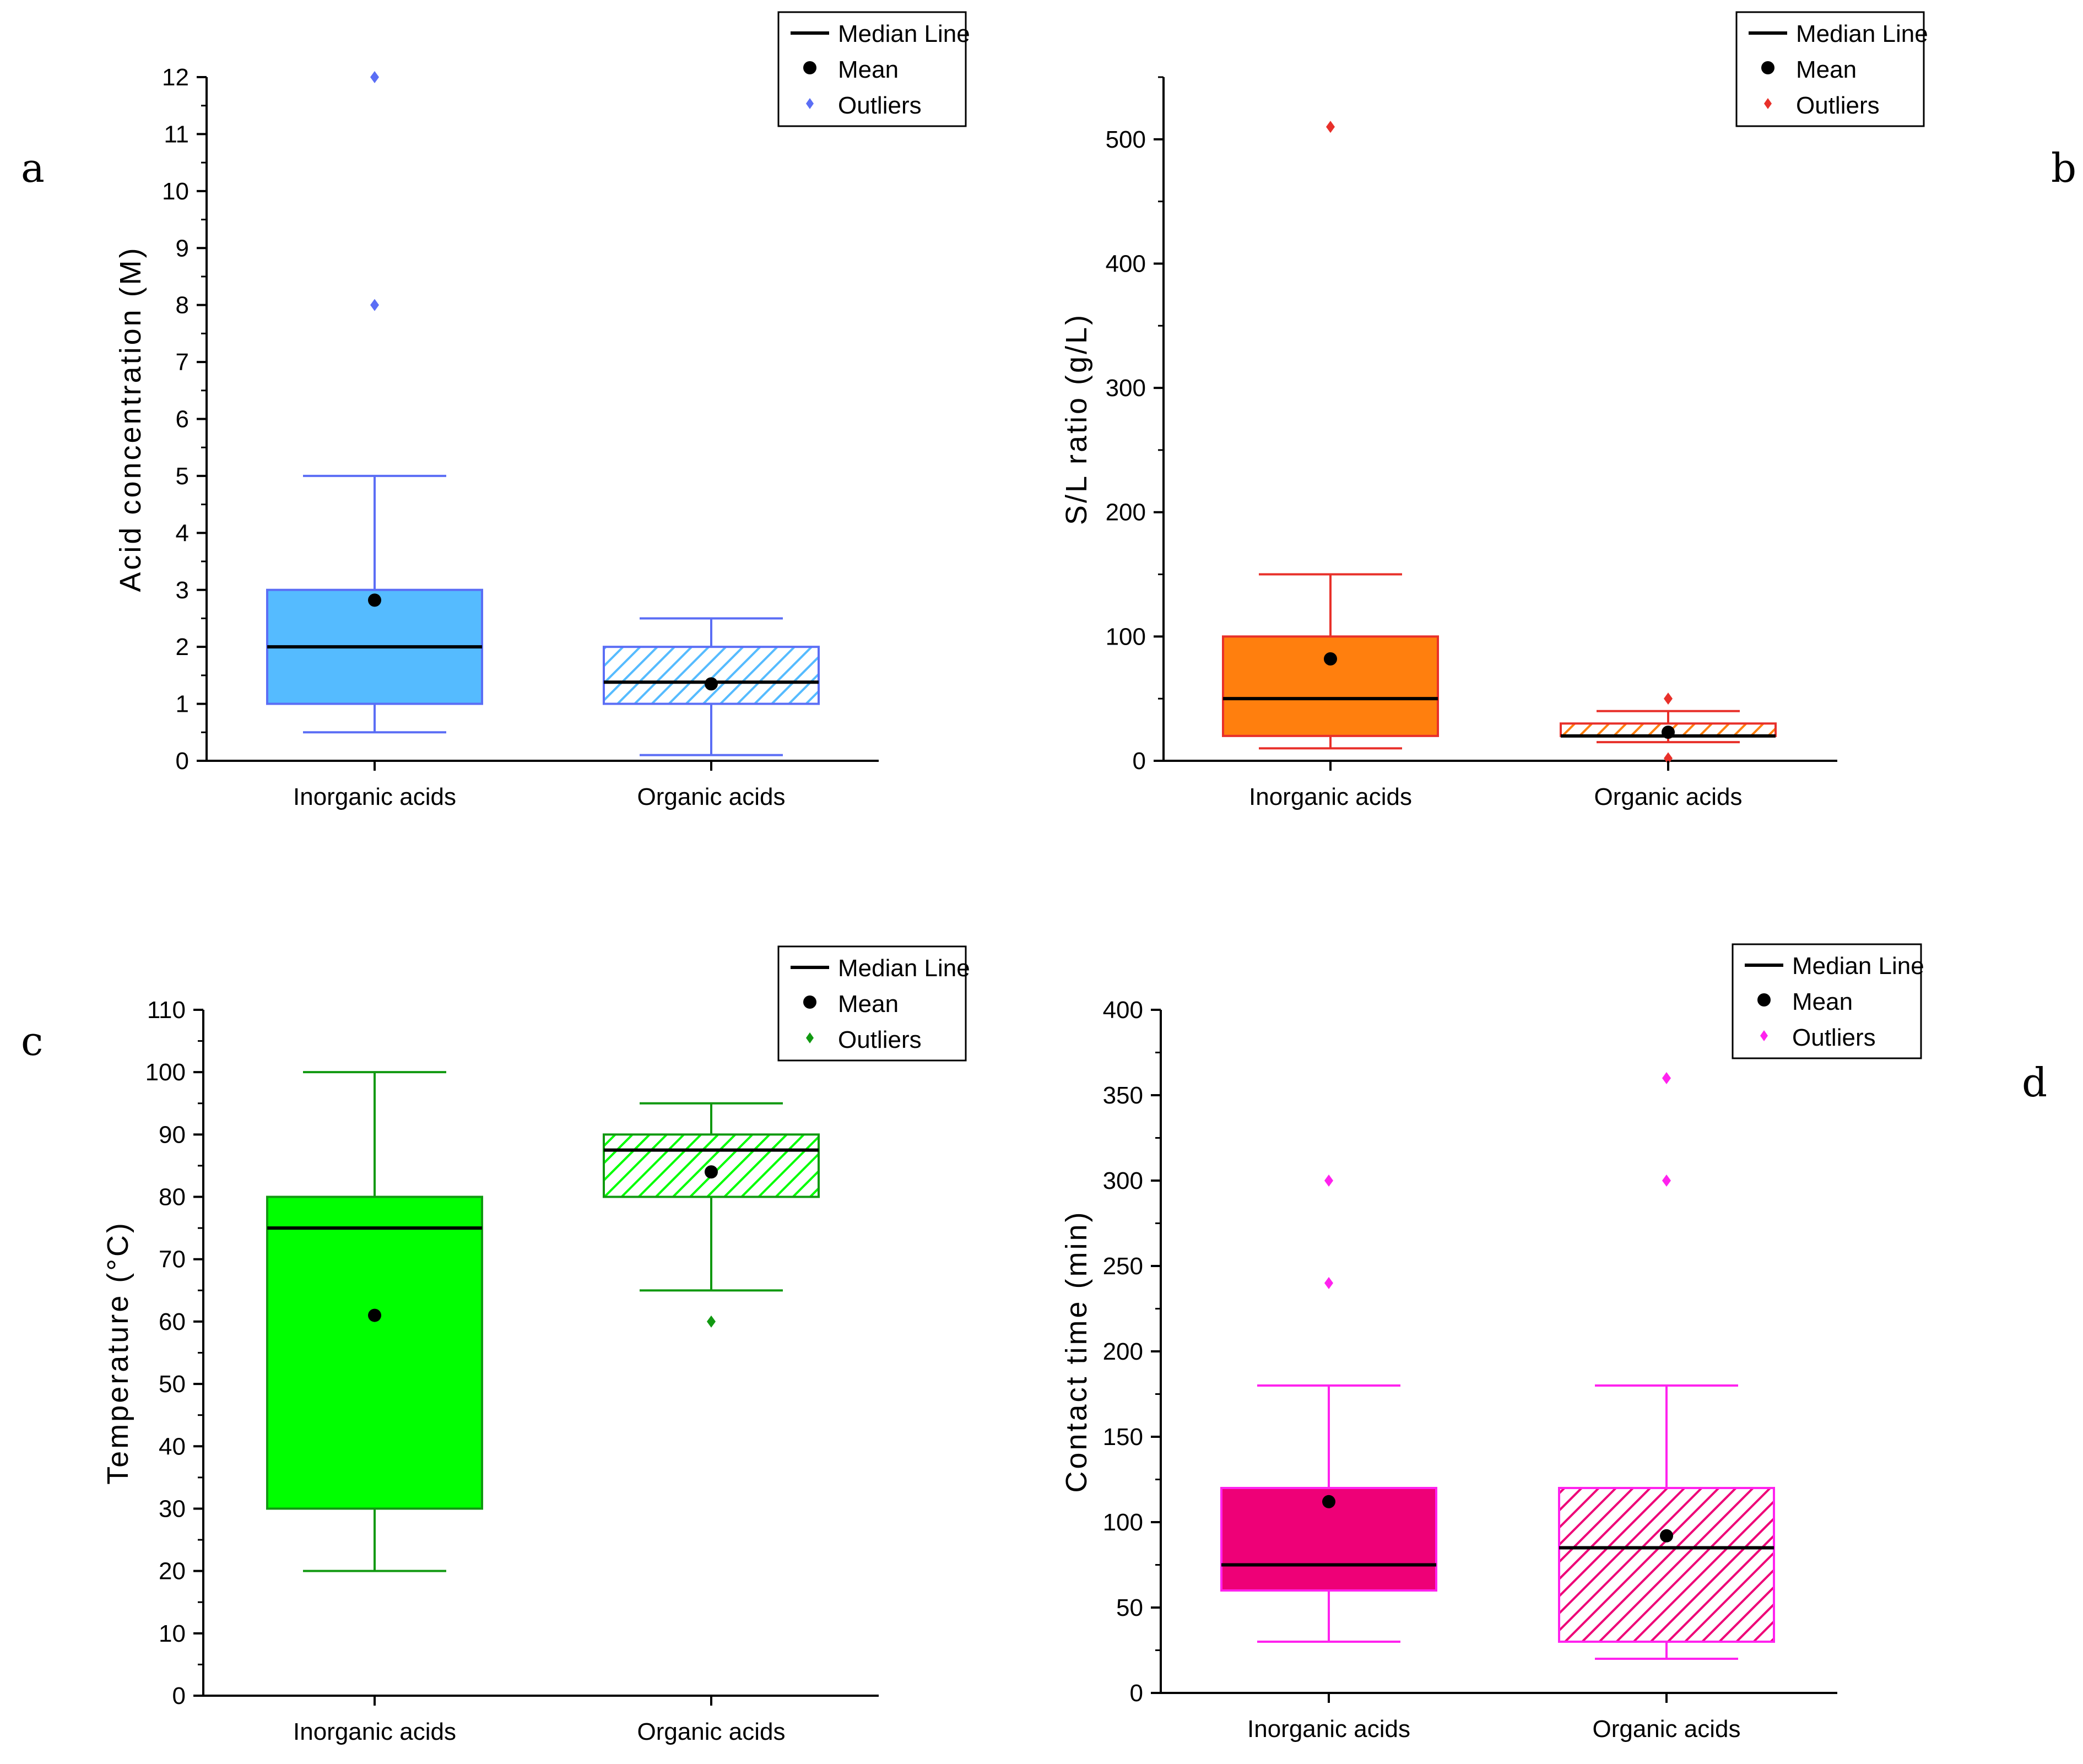  What do you see at coordinates (172, 1198) in the screenshot?
I see `y-tick-label: 80` at bounding box center [172, 1198].